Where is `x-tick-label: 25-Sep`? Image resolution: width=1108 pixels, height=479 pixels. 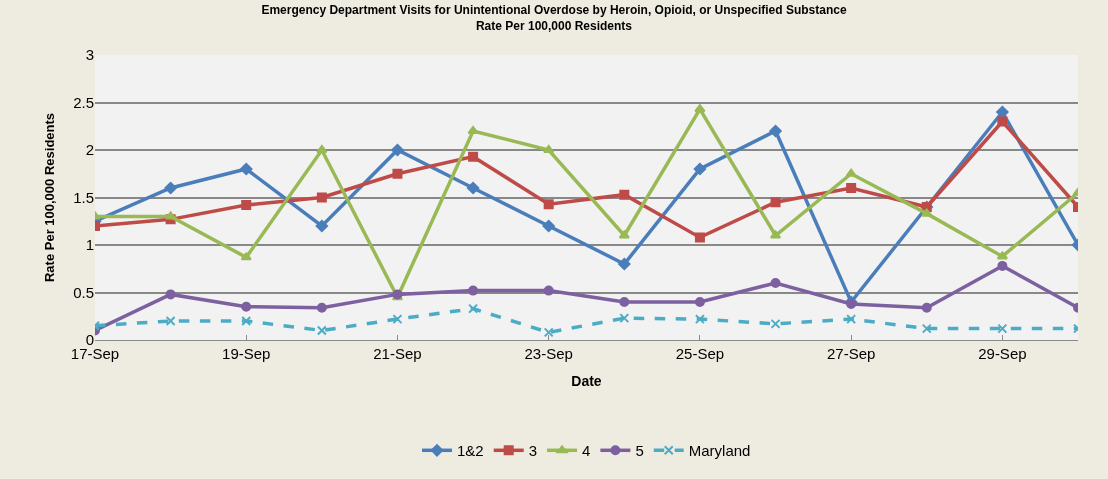
x-tick-label: 25-Sep is located at coordinates (700, 353).